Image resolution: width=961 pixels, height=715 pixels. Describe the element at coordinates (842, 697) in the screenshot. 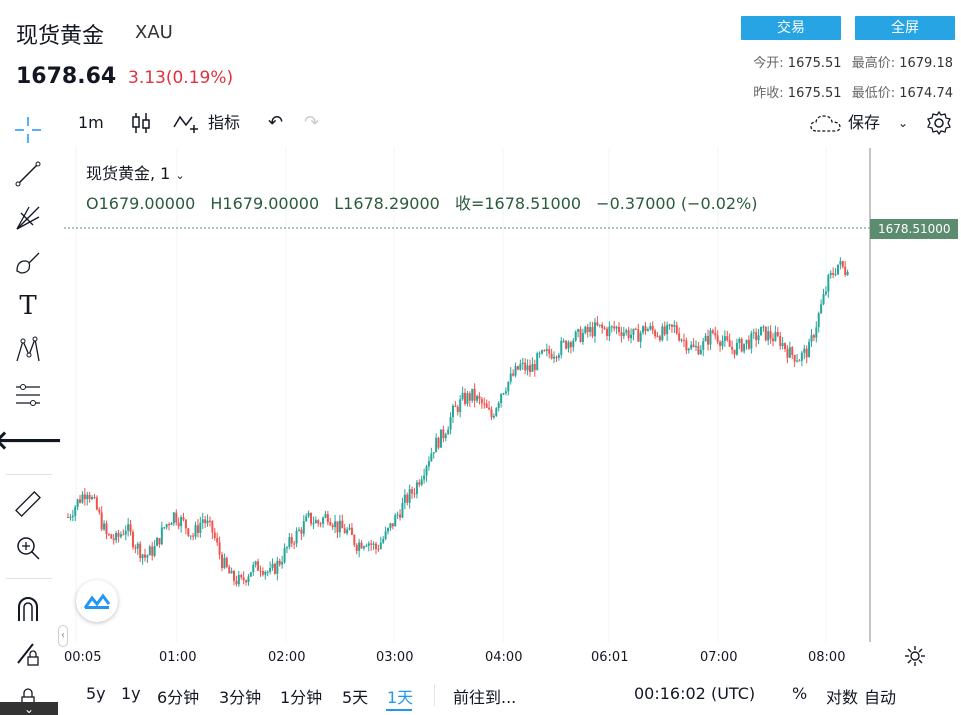

I see `log-toggle: 对数` at that location.